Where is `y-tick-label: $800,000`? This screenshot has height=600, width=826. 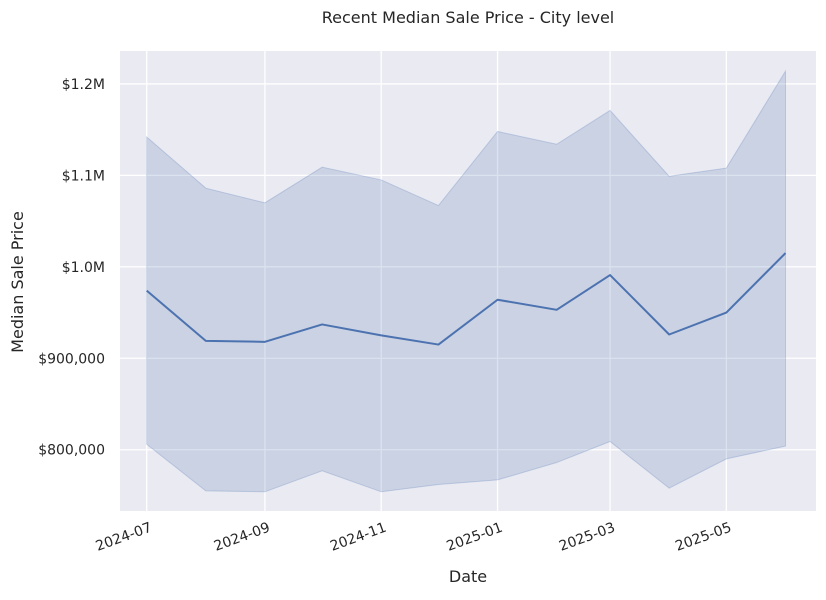 y-tick-label: $800,000 is located at coordinates (71, 451).